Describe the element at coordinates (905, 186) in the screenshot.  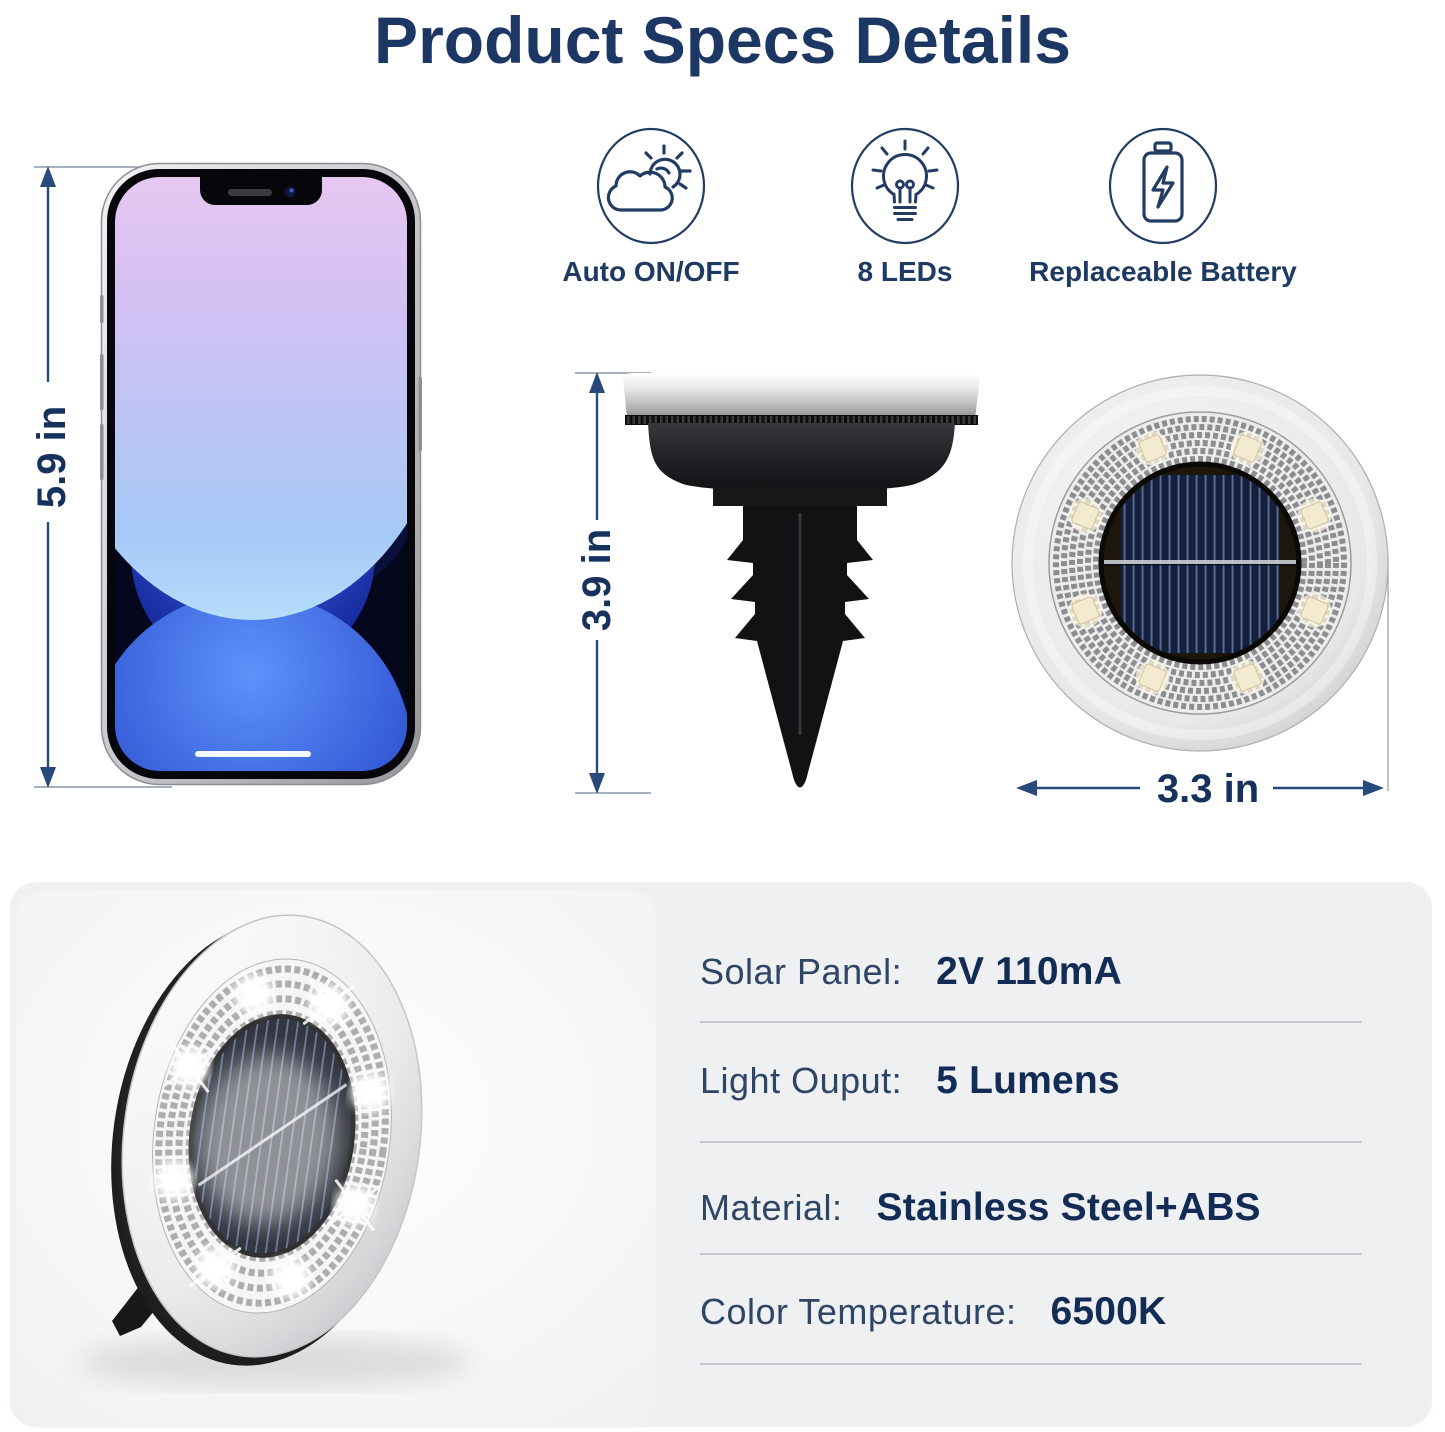
I see `light-bulb-icon` at that location.